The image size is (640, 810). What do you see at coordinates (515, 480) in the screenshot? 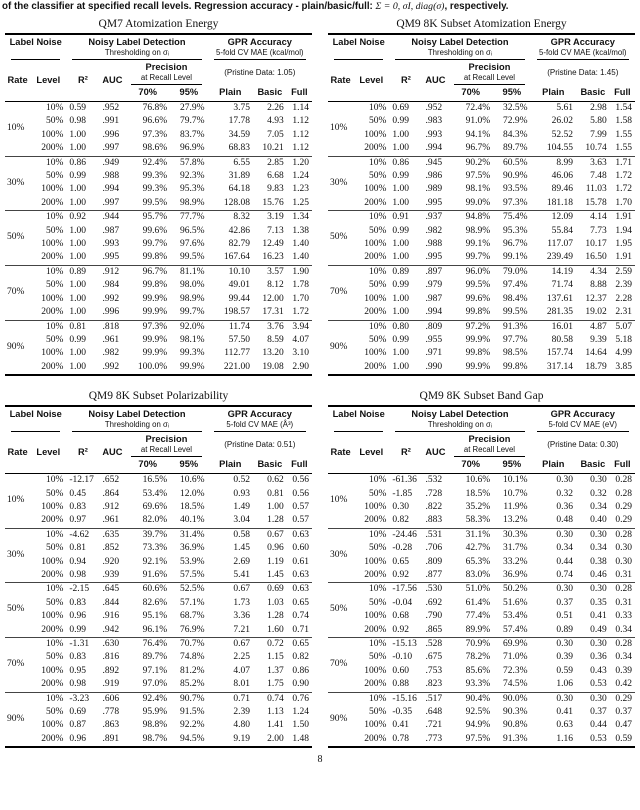
I see `precision-95-cell: 10.1%` at bounding box center [515, 480].